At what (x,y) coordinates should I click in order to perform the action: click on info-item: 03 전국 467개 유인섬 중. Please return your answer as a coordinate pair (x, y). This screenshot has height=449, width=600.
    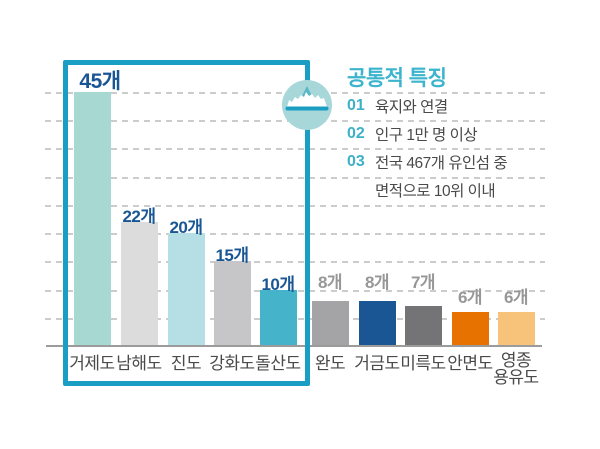
    Looking at the image, I should click on (452, 162).